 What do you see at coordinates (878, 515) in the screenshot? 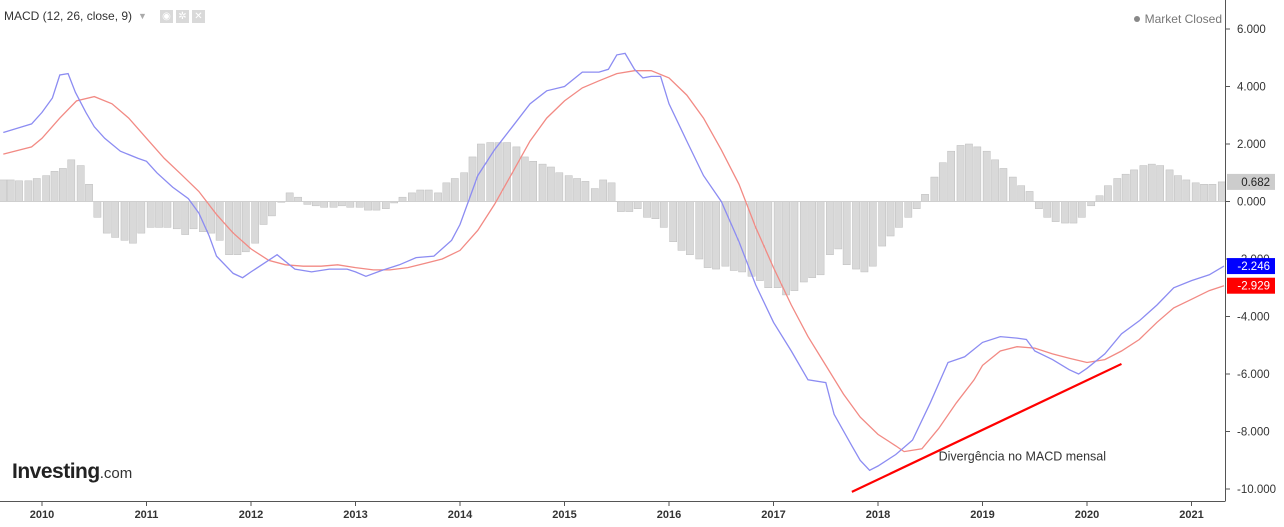
I see `x-tick-label: 2018` at bounding box center [878, 515].